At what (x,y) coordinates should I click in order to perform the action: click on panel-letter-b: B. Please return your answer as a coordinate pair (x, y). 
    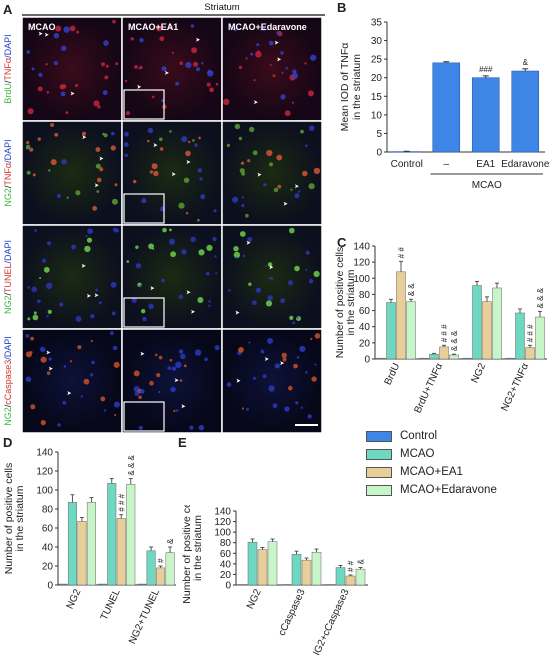
    Looking at the image, I should click on (342, 7).